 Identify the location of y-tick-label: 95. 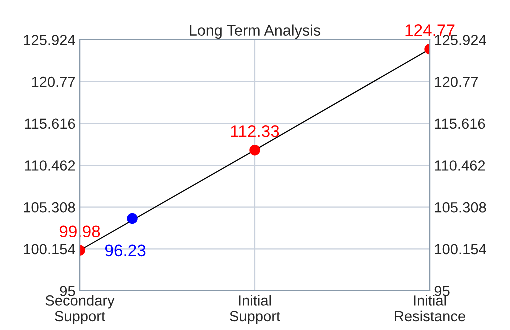
(68, 291).